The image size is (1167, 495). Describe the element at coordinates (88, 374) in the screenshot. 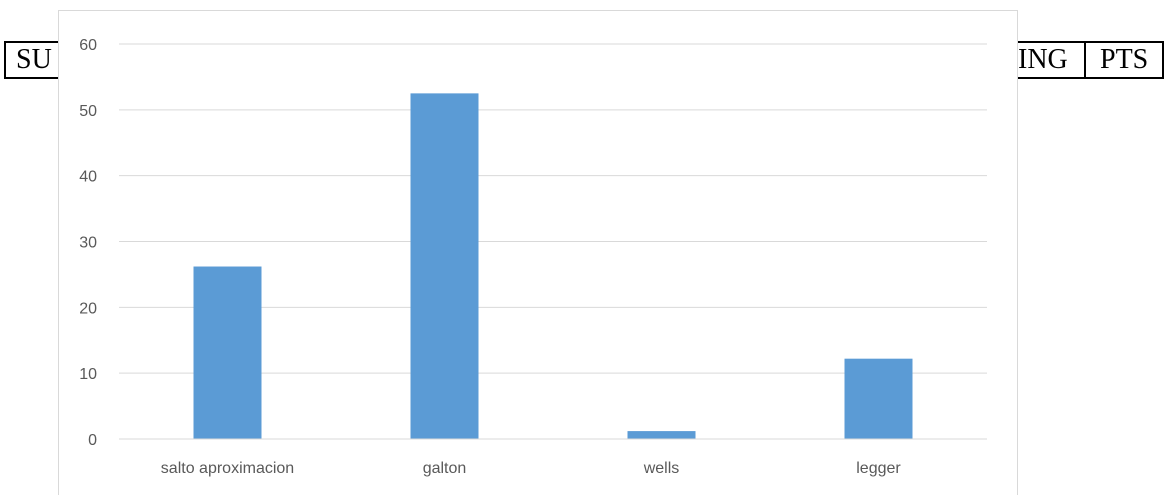

I see `y-tick-label-10: 10` at that location.